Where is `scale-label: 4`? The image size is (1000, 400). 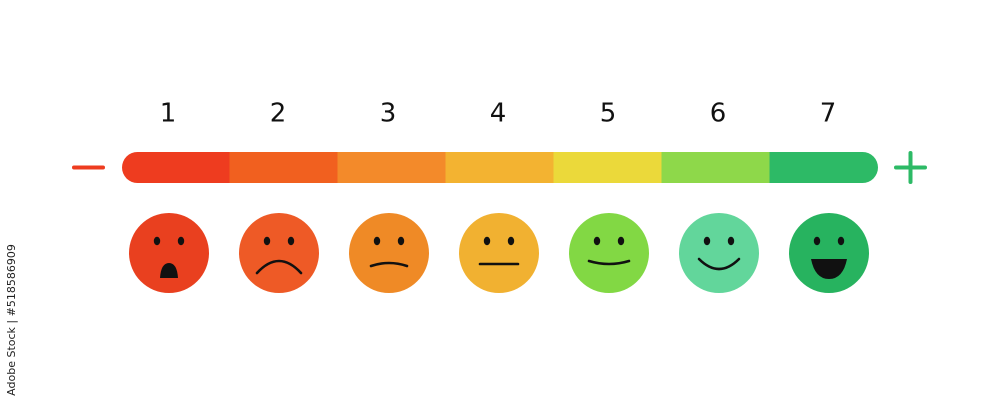
scale-label: 4 is located at coordinates (498, 114).